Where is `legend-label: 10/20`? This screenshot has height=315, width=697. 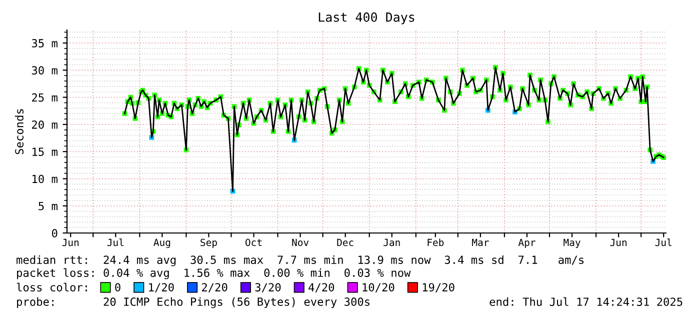
legend-label: 10/20 is located at coordinates (378, 287).